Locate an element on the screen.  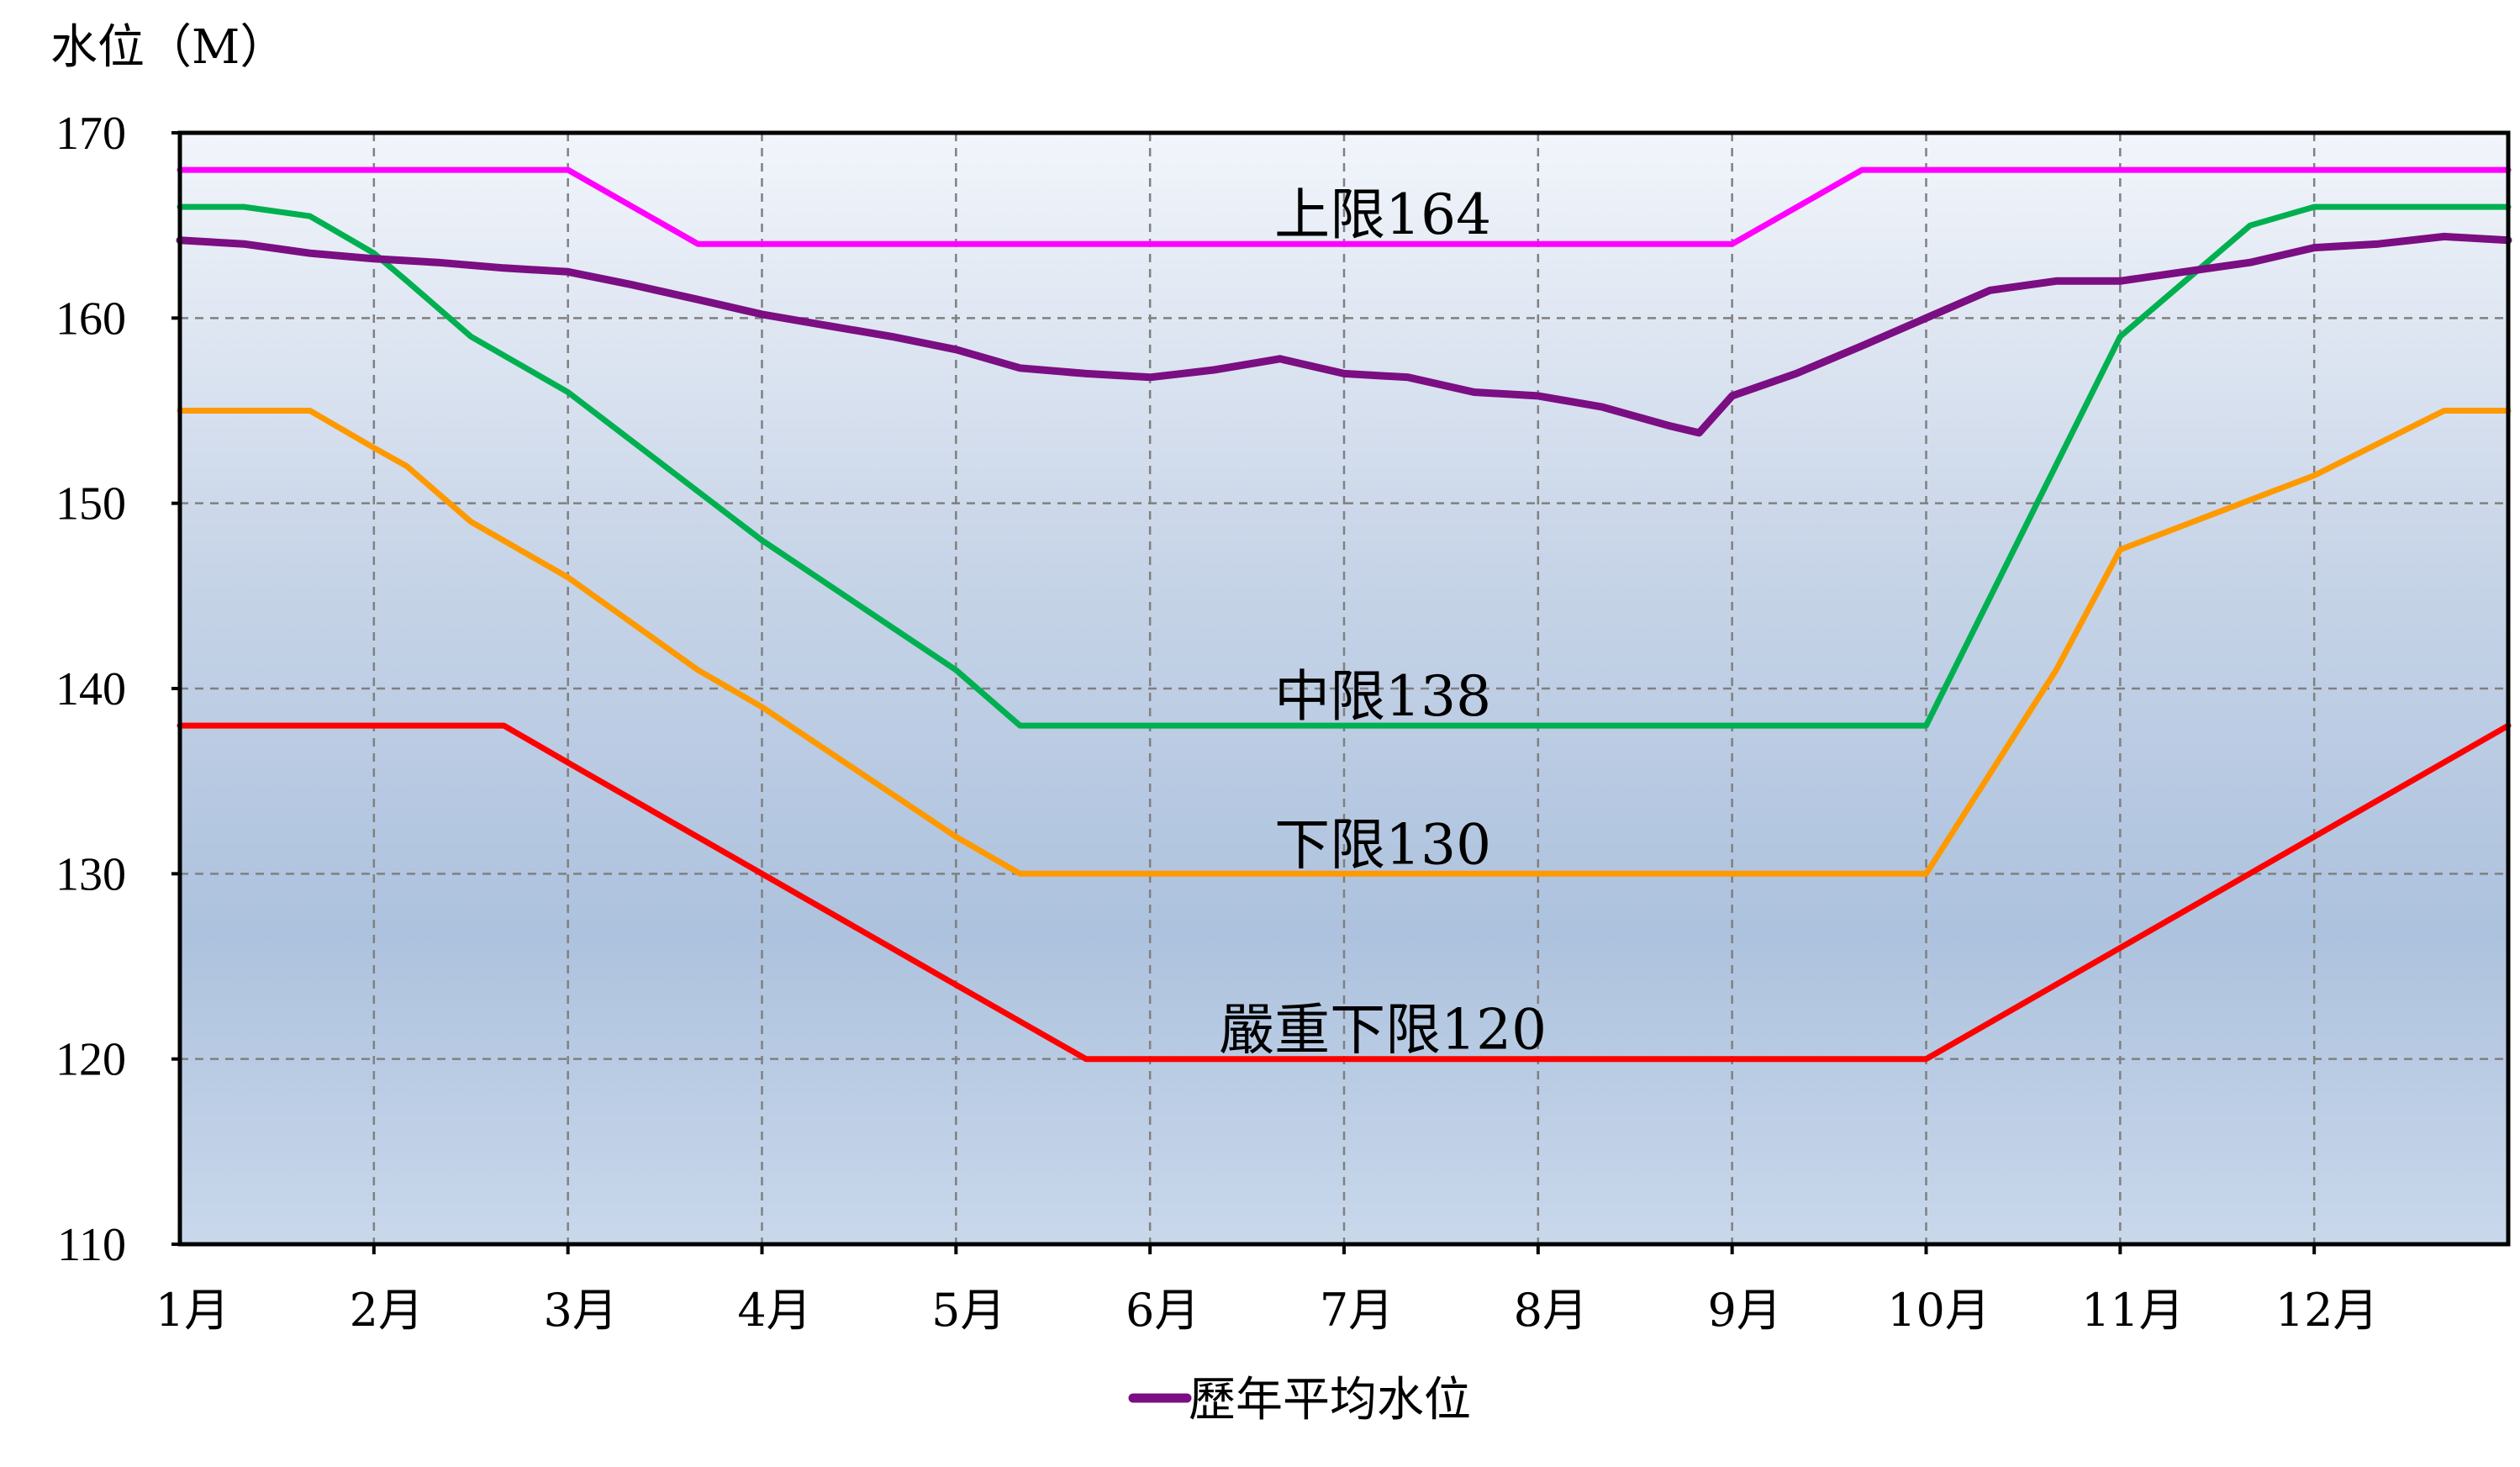
x-tick-label-7: 8月 is located at coordinates (1551, 1310).